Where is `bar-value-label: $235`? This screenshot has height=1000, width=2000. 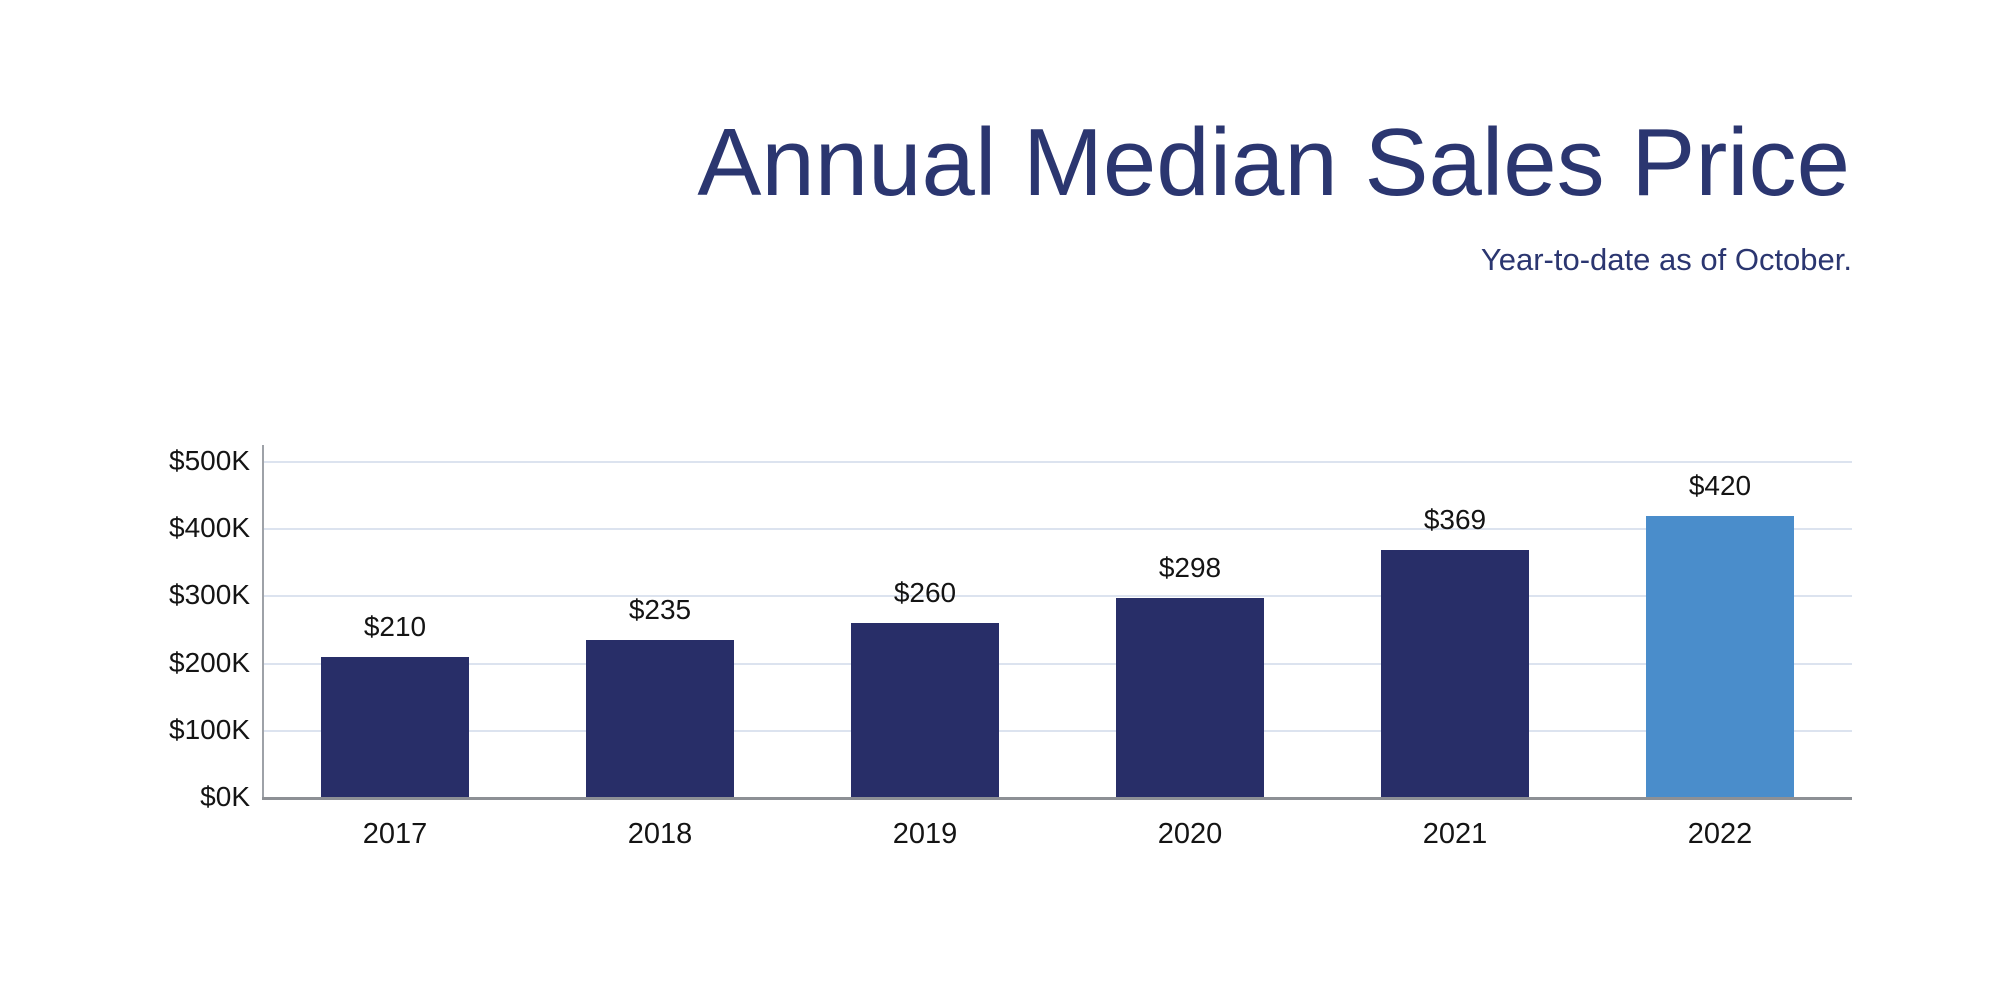
bar-value-label: $235 is located at coordinates (660, 609).